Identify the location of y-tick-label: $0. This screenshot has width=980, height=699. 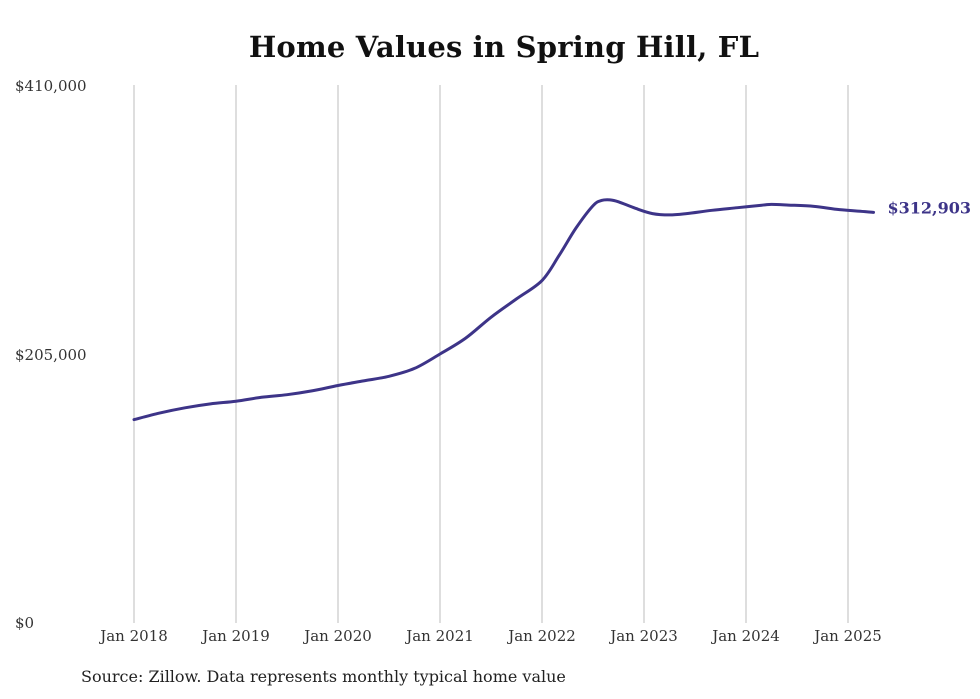
(24, 623).